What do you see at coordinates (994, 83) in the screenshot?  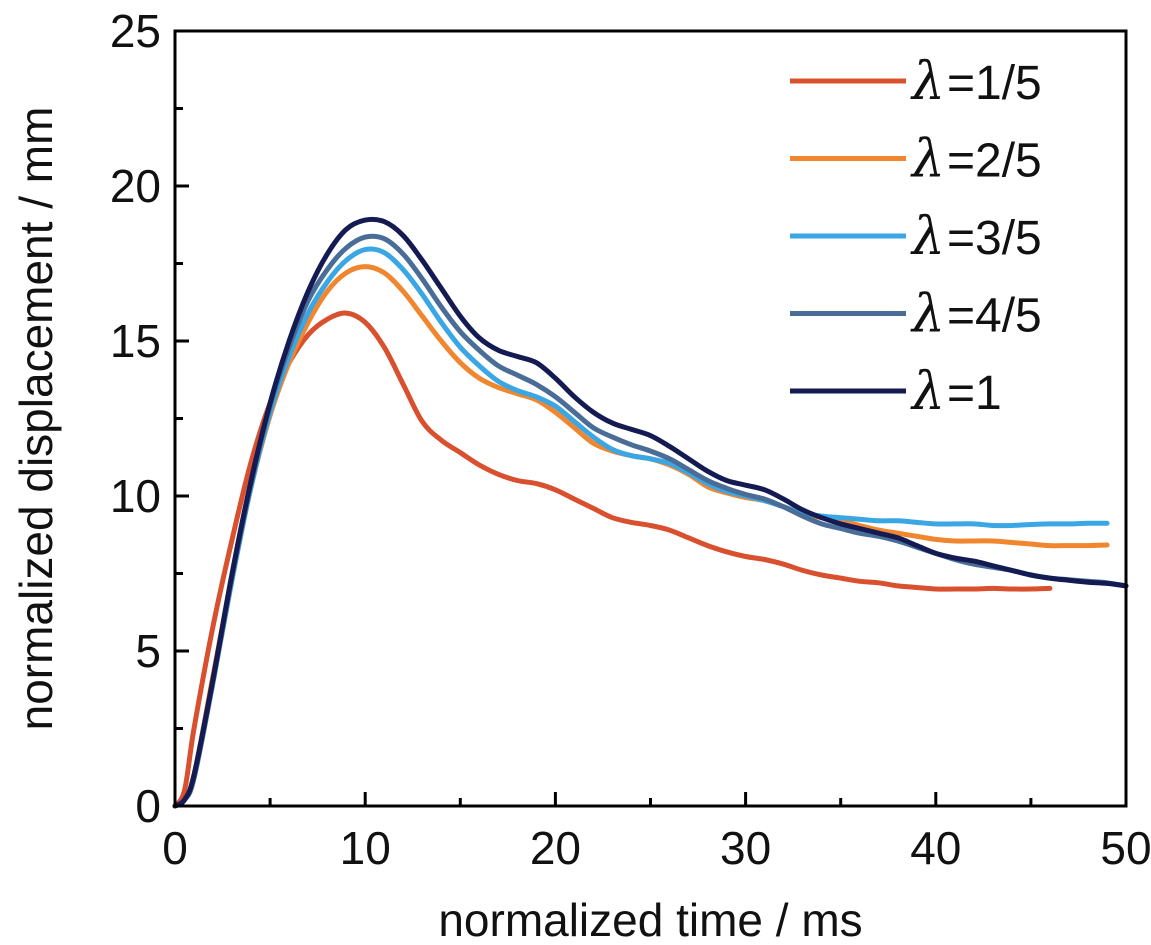 I see `legend-value: =1/5` at bounding box center [994, 83].